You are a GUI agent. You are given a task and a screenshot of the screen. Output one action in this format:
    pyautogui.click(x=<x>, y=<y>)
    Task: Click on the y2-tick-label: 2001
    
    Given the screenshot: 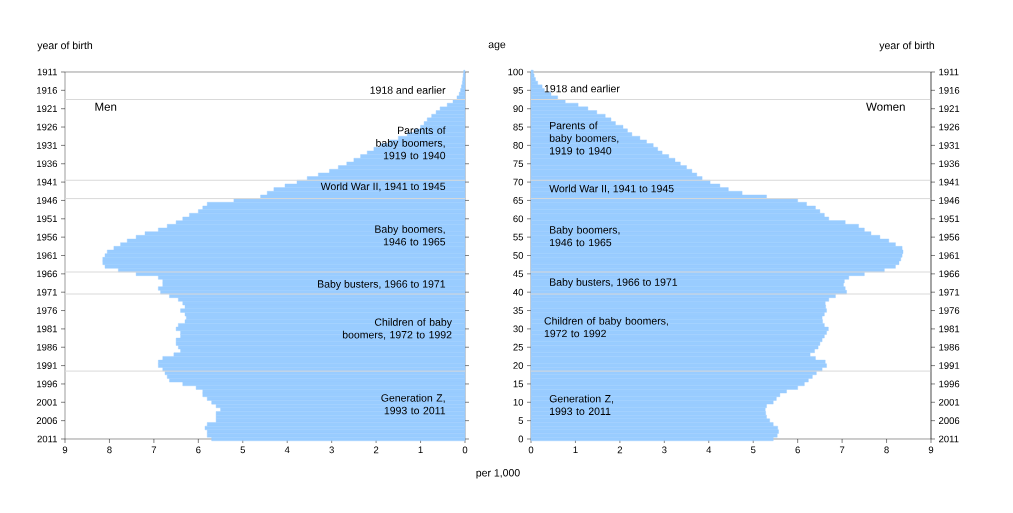 What is the action you would take?
    pyautogui.click(x=949, y=402)
    